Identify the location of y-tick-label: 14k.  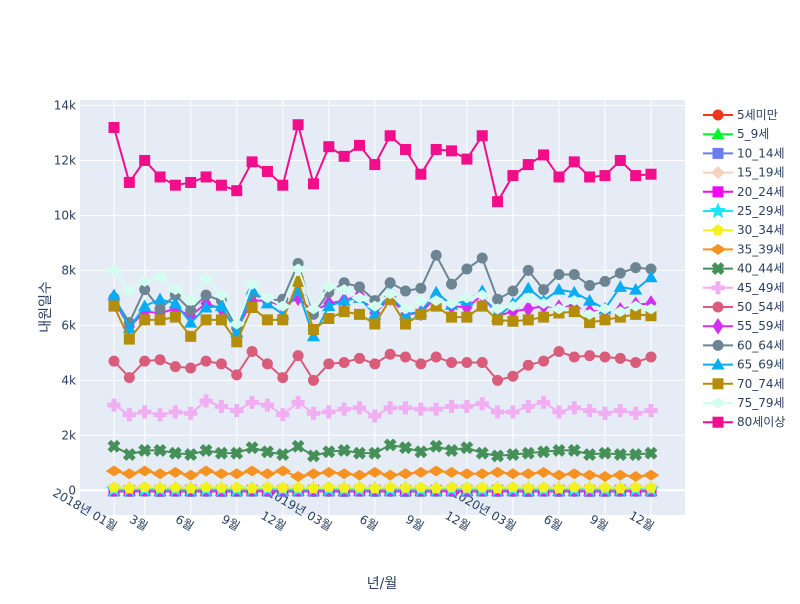
(65, 105).